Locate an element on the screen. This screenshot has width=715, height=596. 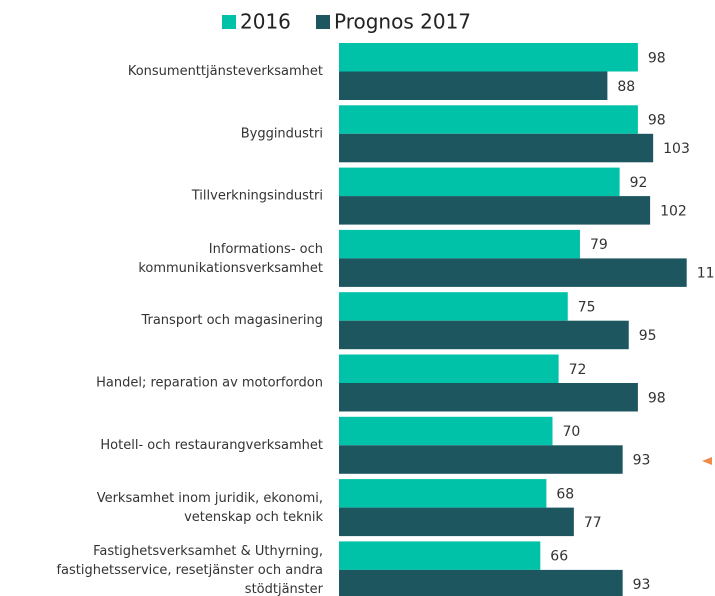
value-label: 103 is located at coordinates (676, 149).